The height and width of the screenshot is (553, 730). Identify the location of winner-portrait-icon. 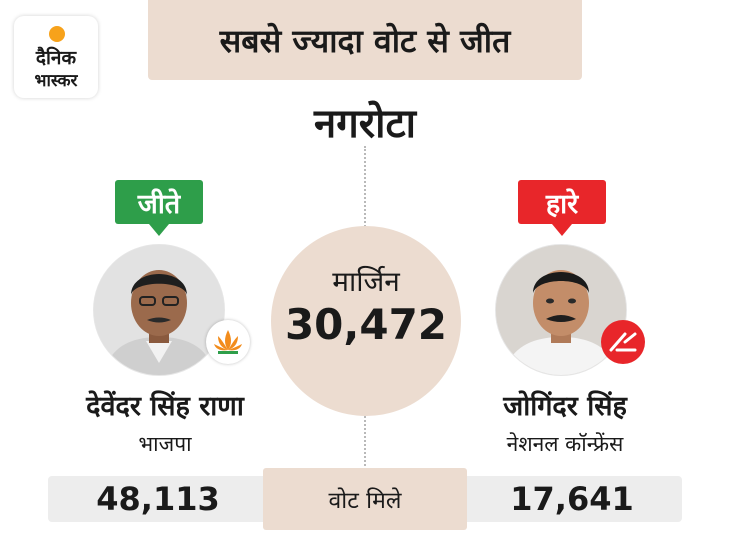
(159, 310).